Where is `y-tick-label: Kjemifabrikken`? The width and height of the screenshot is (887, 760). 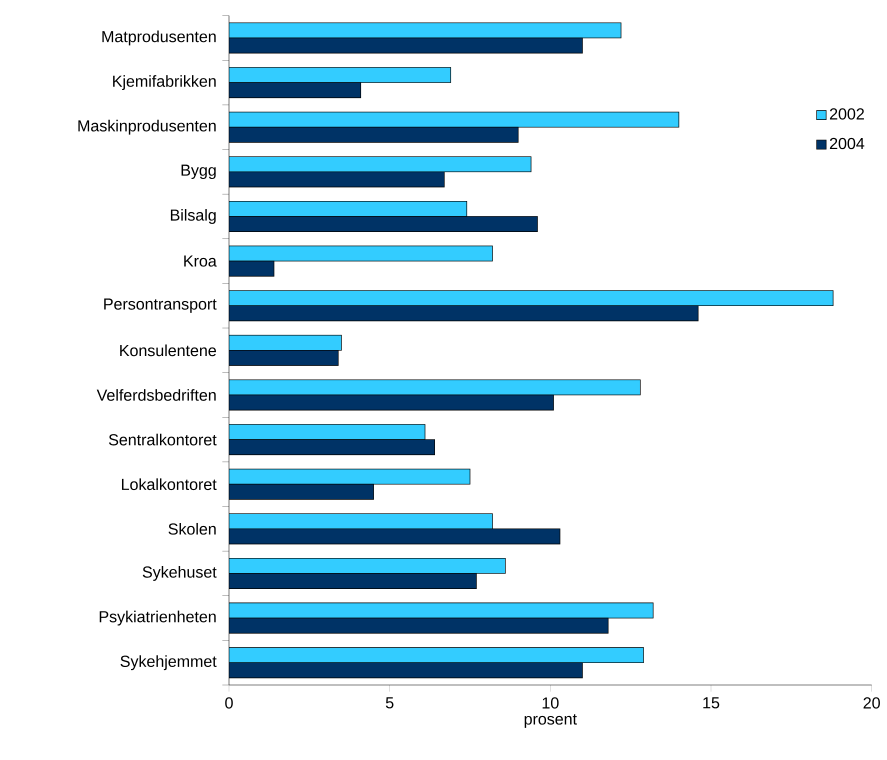 y-tick-label: Kjemifabrikken is located at coordinates (164, 82).